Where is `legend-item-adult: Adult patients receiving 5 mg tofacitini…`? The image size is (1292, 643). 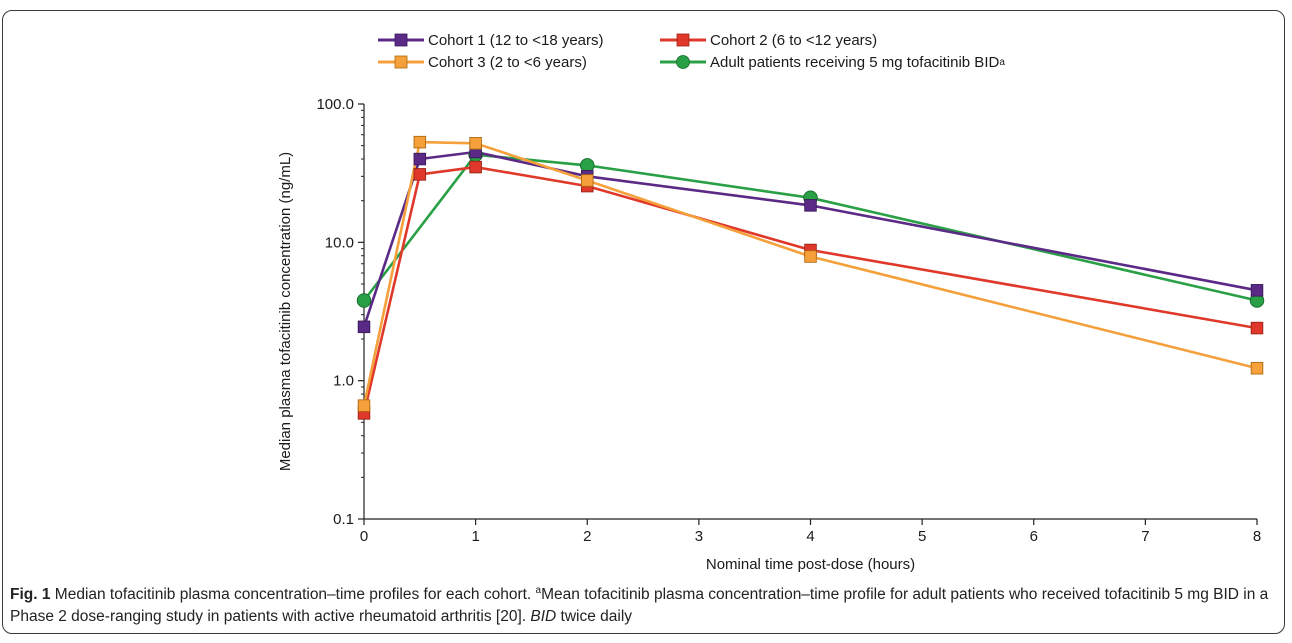
legend-item-adult: Adult patients receiving 5 mg tofacitini… is located at coordinates (832, 62).